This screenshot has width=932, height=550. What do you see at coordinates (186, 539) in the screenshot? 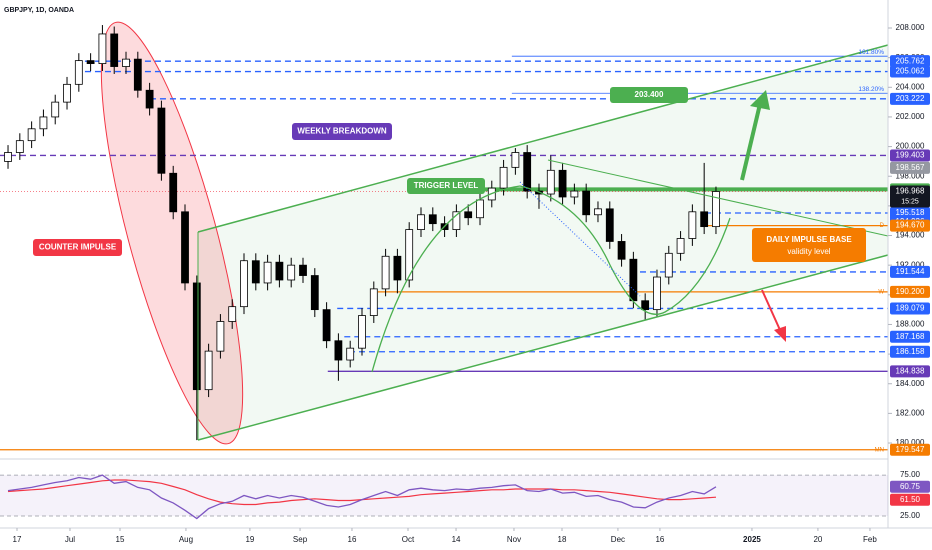
I see `x-tick-label: Aug` at bounding box center [186, 539].